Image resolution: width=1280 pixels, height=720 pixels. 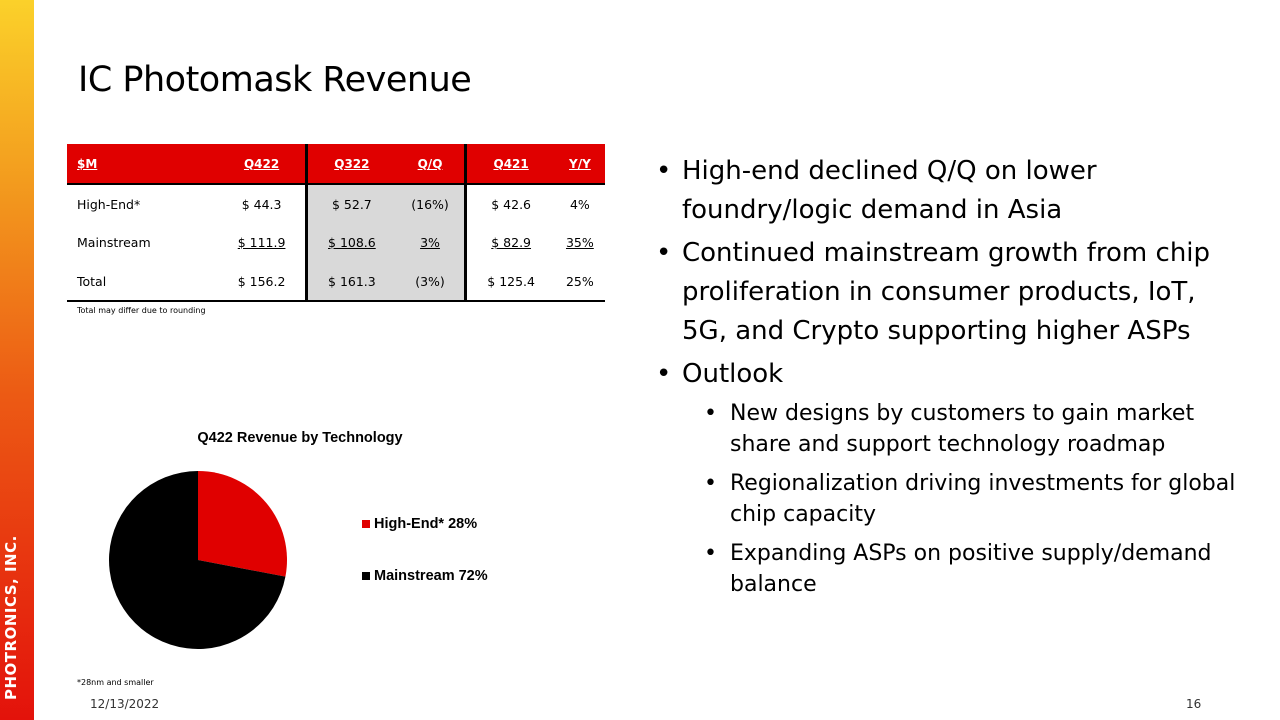 What do you see at coordinates (579, 164) in the screenshot?
I see `table-header: Y/Y` at bounding box center [579, 164].